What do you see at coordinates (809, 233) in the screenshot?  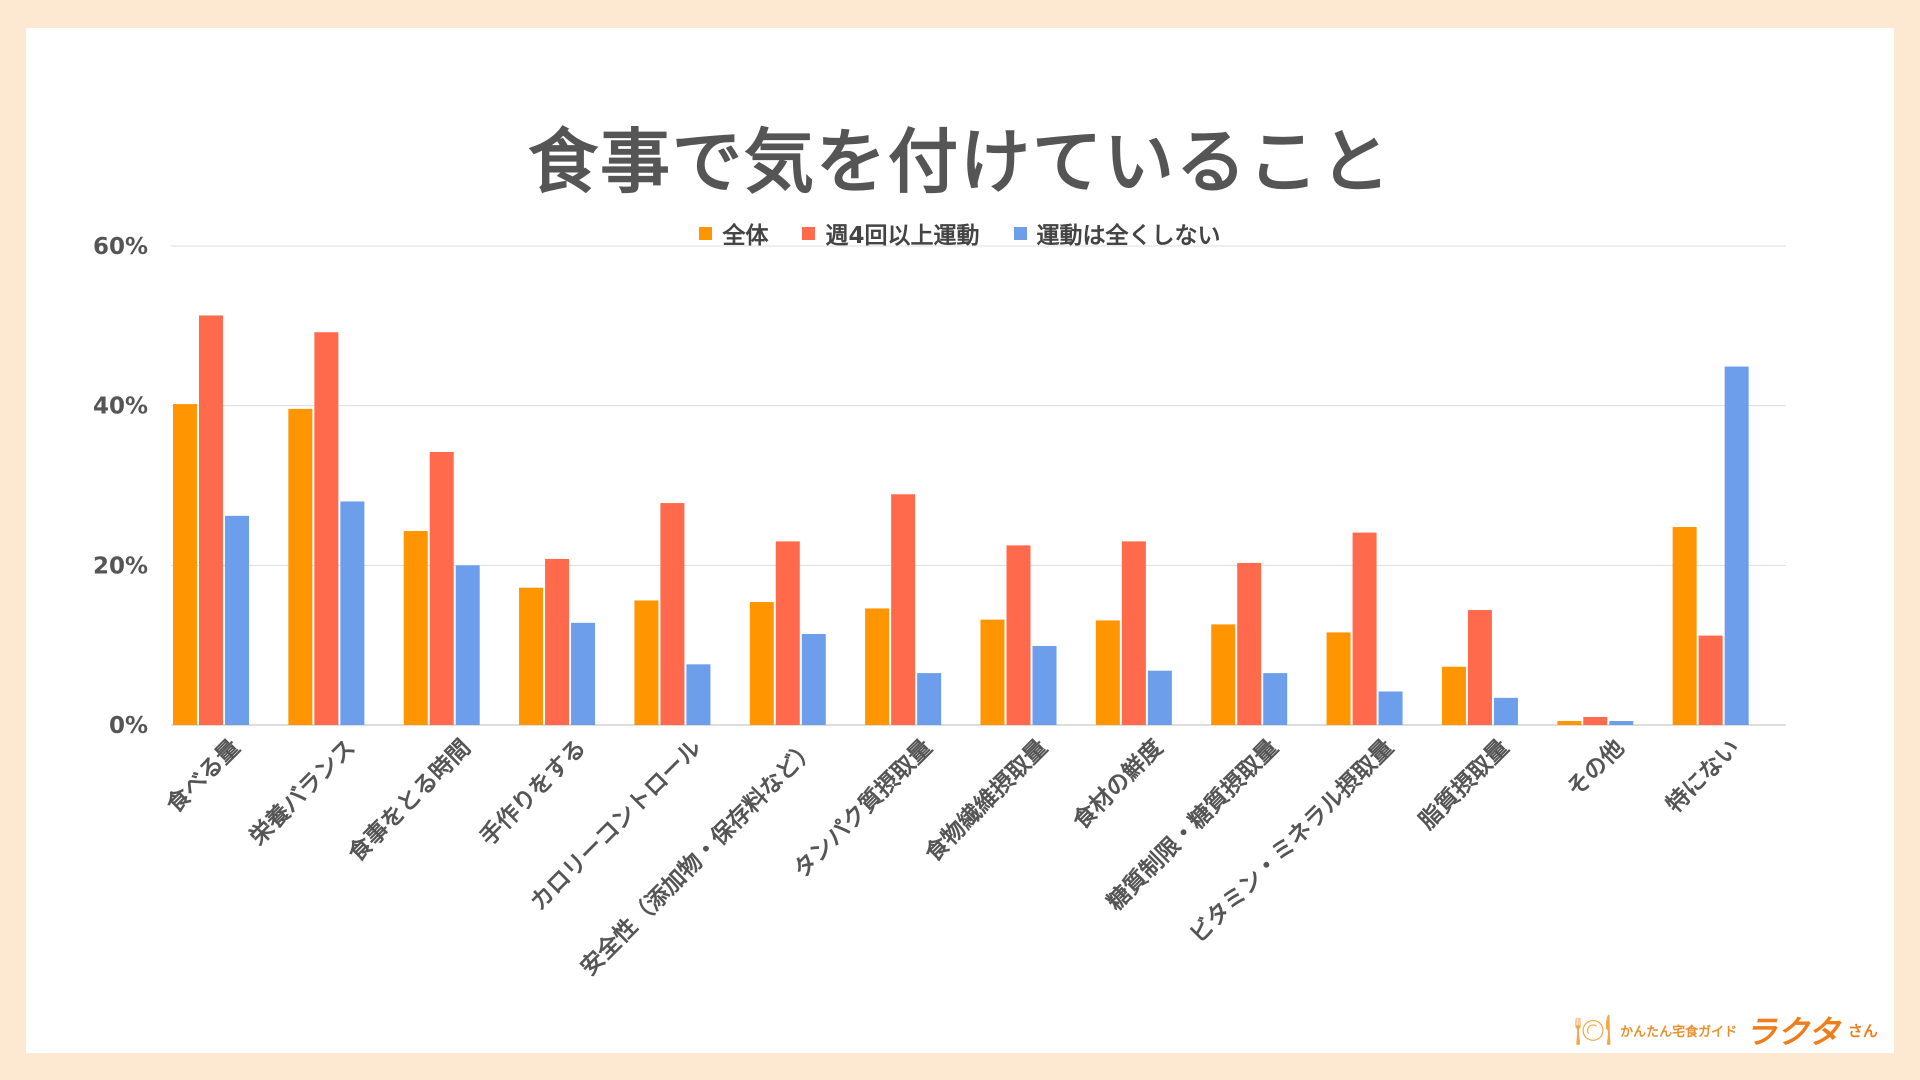 I see `legend-swatch-exercise-4plus` at bounding box center [809, 233].